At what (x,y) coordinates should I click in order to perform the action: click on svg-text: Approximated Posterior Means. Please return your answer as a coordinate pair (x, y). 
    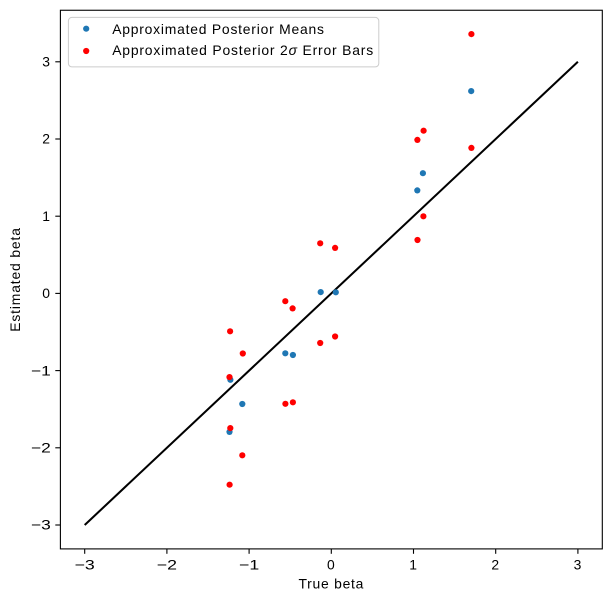
    Looking at the image, I should click on (218, 29).